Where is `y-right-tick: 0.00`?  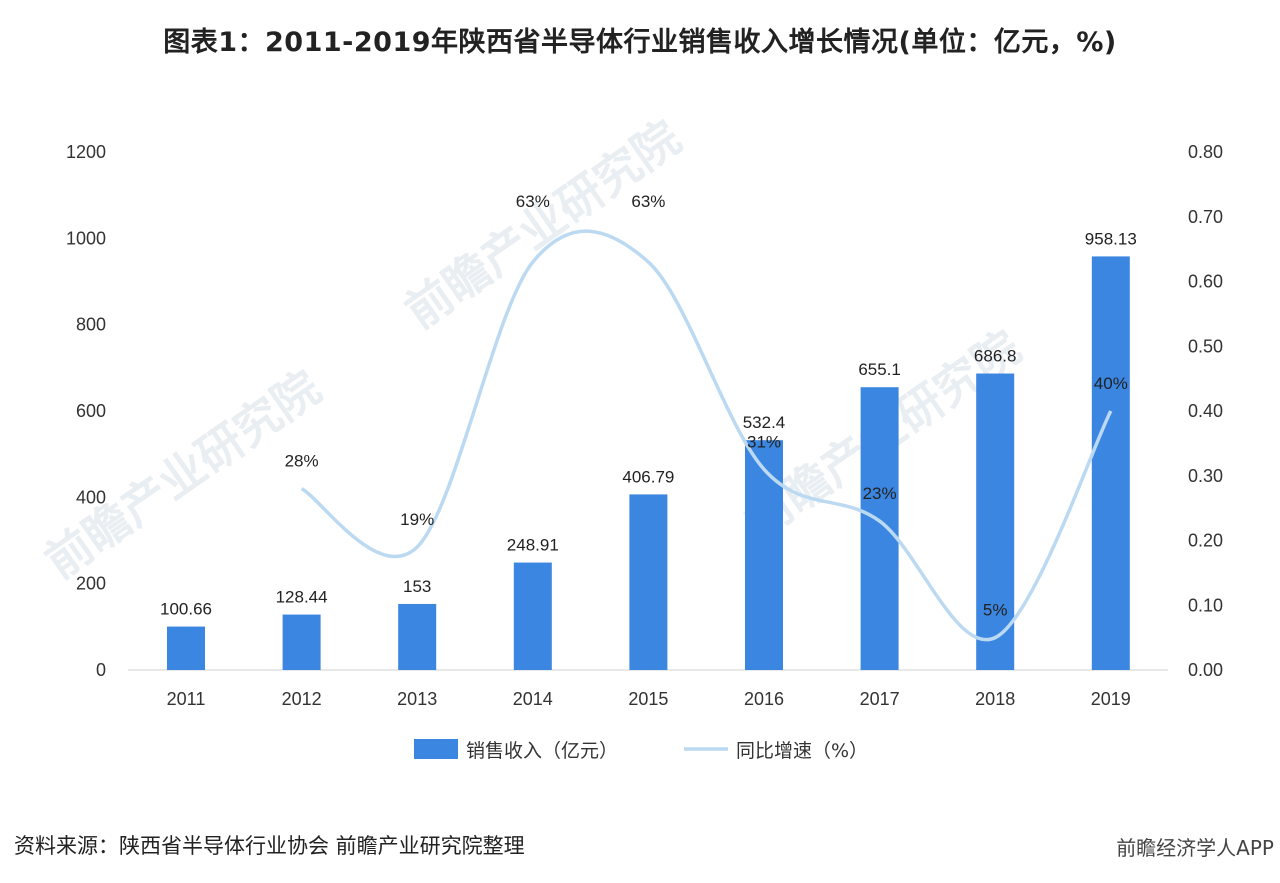 y-right-tick: 0.00 is located at coordinates (1205, 670).